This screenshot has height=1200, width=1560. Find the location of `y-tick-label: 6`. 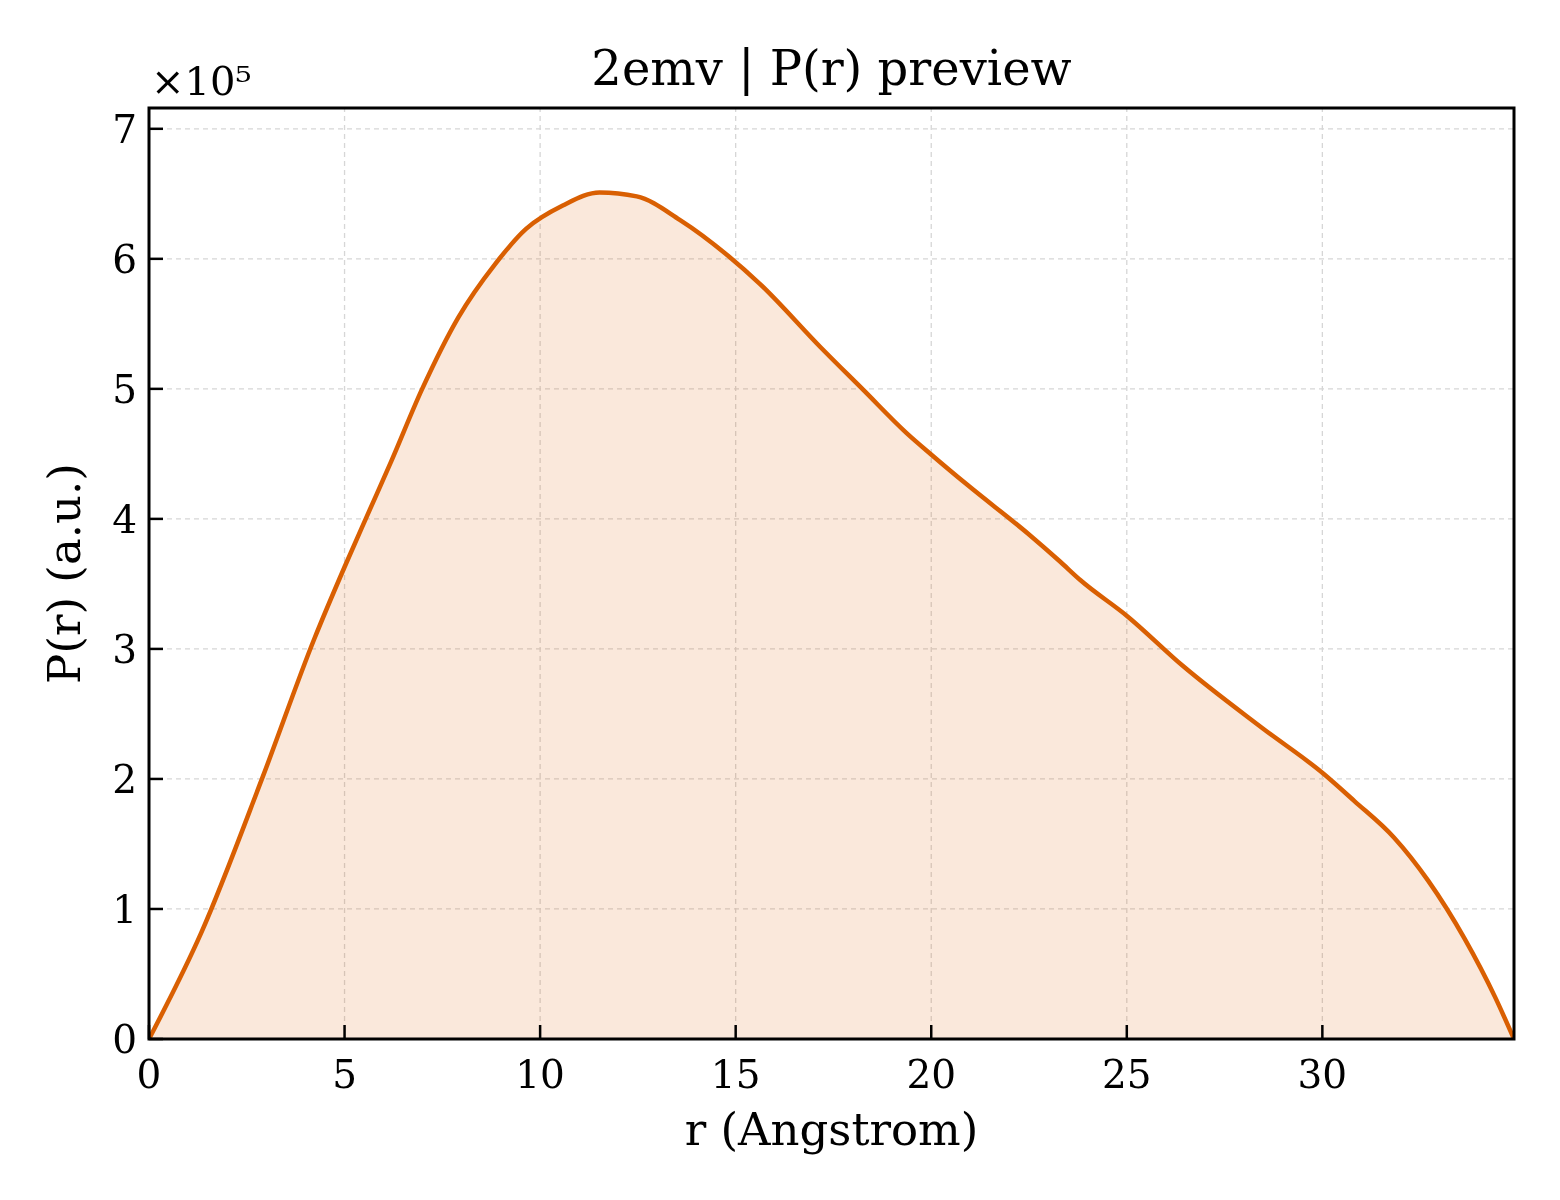

y-tick-label: 6 is located at coordinates (124, 259).